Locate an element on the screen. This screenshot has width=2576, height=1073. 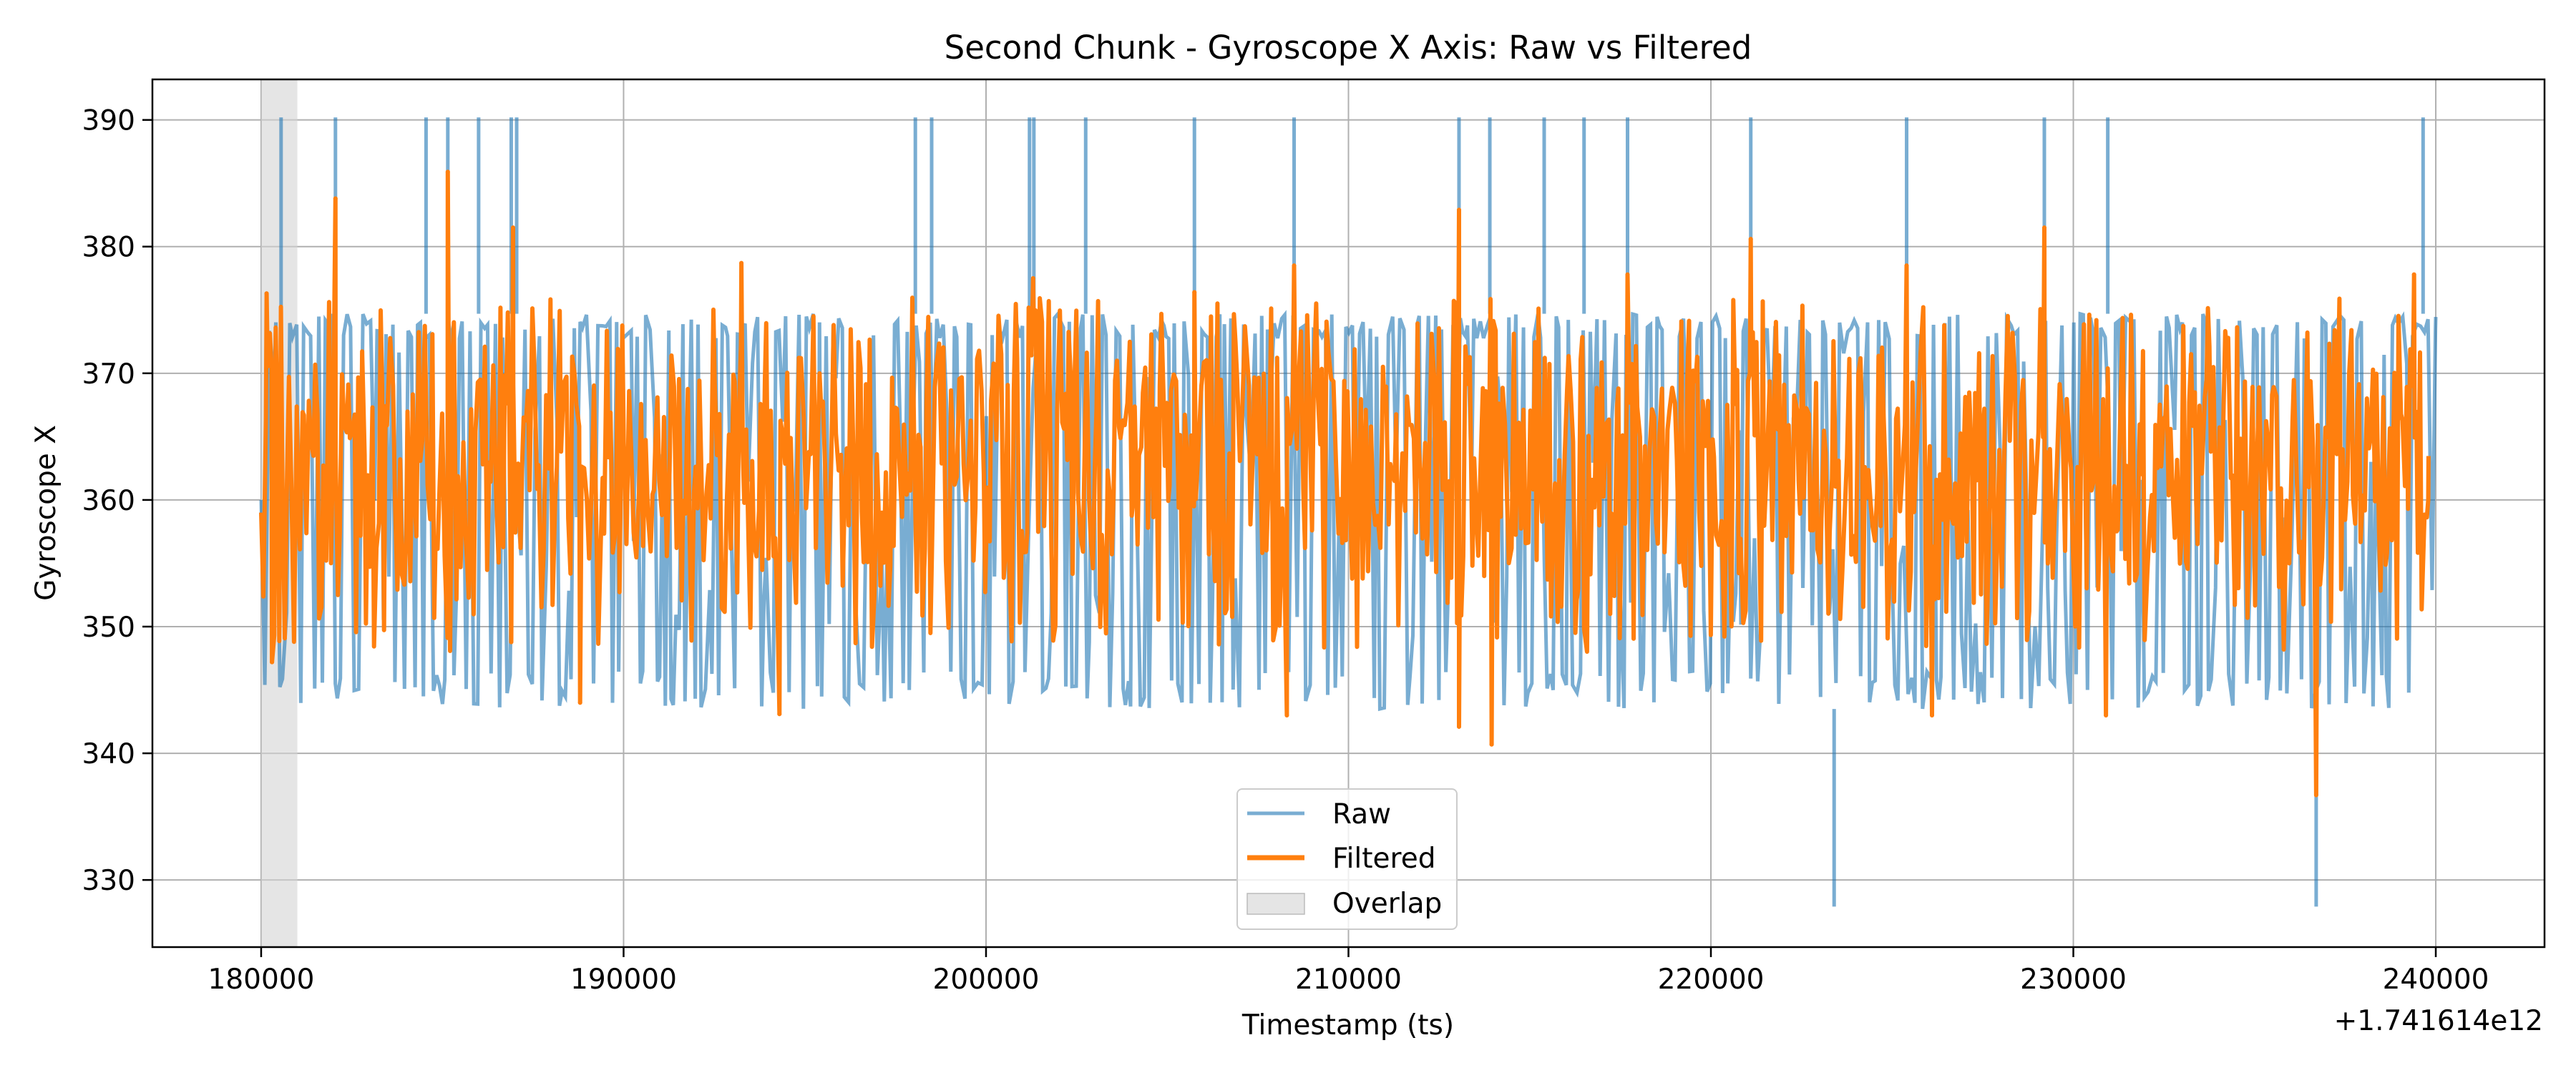
legend-overlap-label: Overlap is located at coordinates (1387, 904).